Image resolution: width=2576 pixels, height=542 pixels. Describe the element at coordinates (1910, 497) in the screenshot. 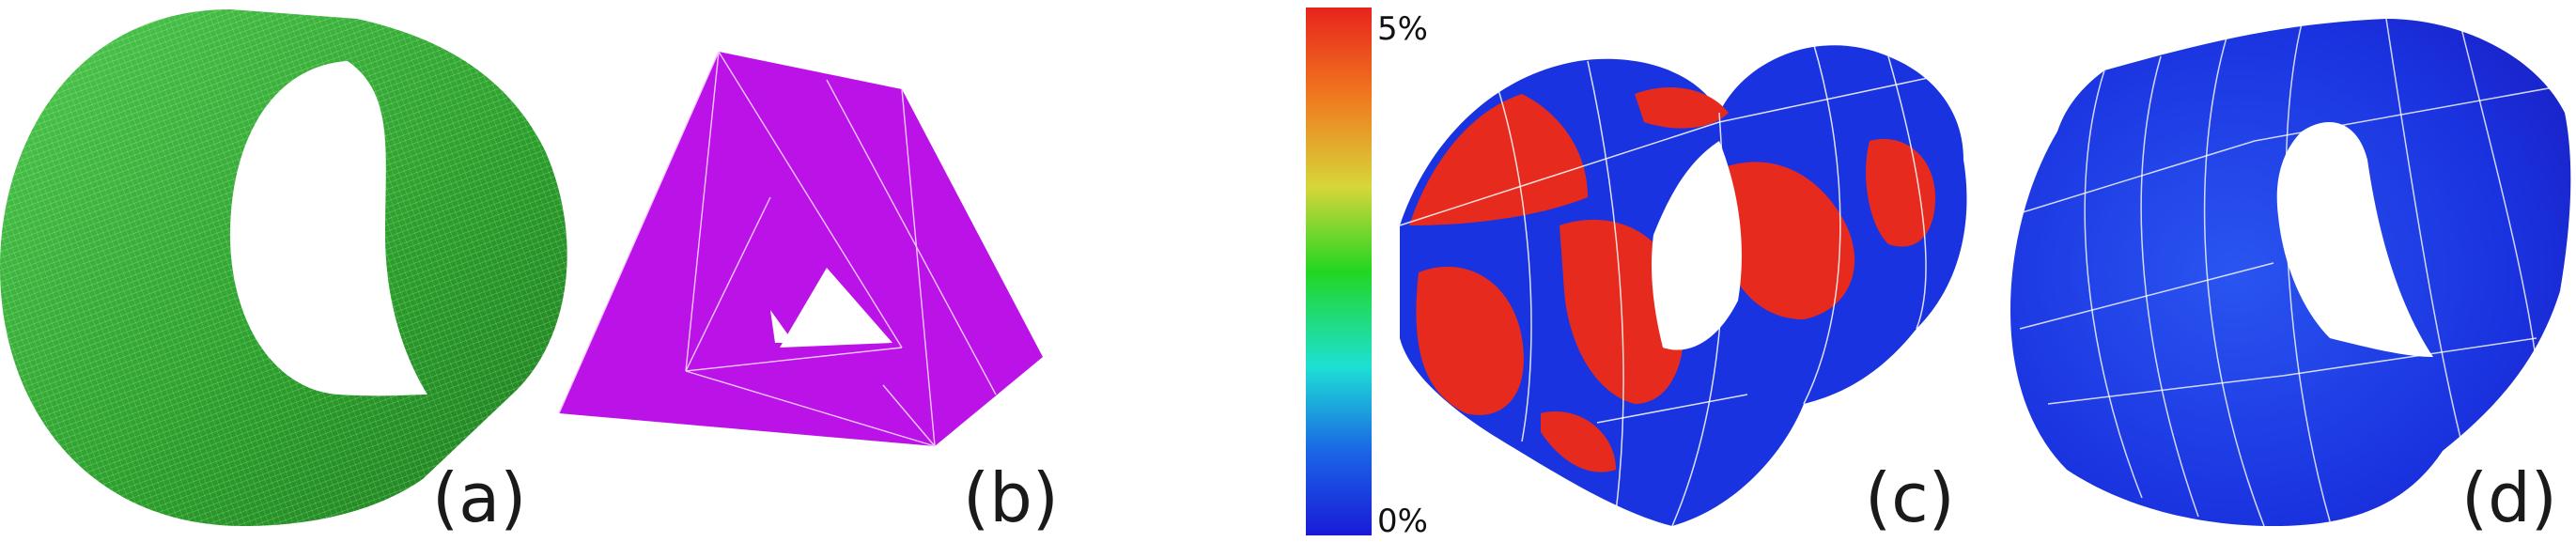

I see `panel-c-label: (c)` at that location.